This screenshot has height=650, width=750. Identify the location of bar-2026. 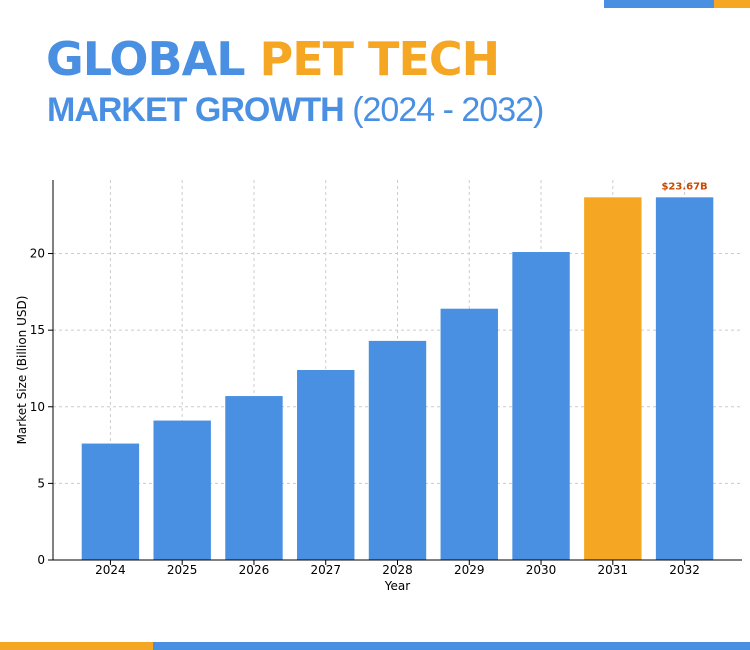
(254, 478).